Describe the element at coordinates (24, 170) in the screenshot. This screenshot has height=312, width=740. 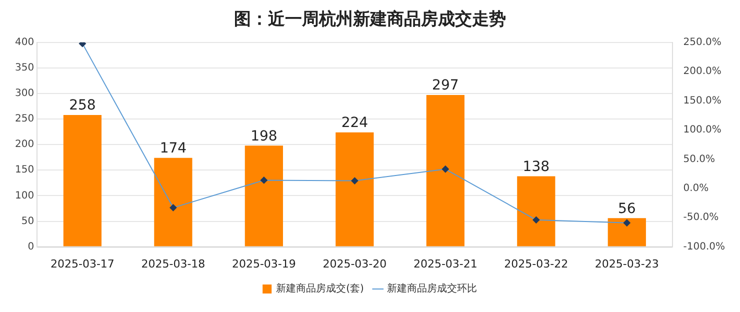
I see `y-tick-label: 150` at that location.